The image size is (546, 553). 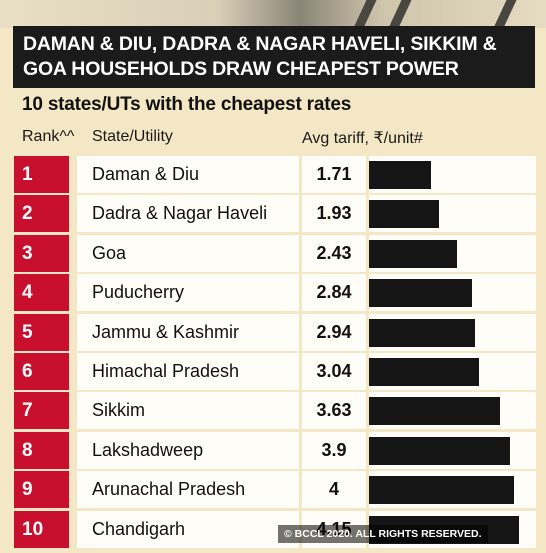 I want to click on tariff-value-label: 2.43, so click(x=334, y=253).